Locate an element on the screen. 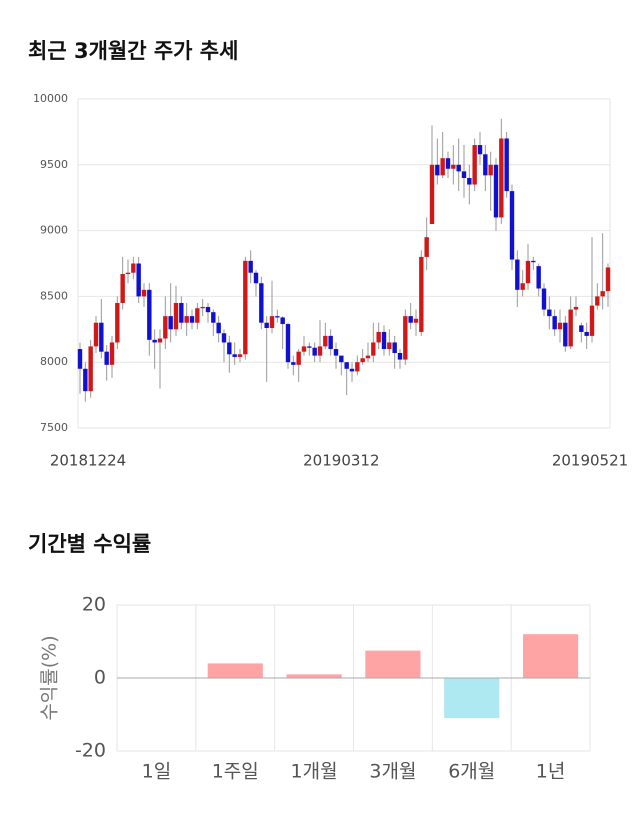 The height and width of the screenshot is (814, 640). x-tick-label: 3개월 is located at coordinates (392, 772).